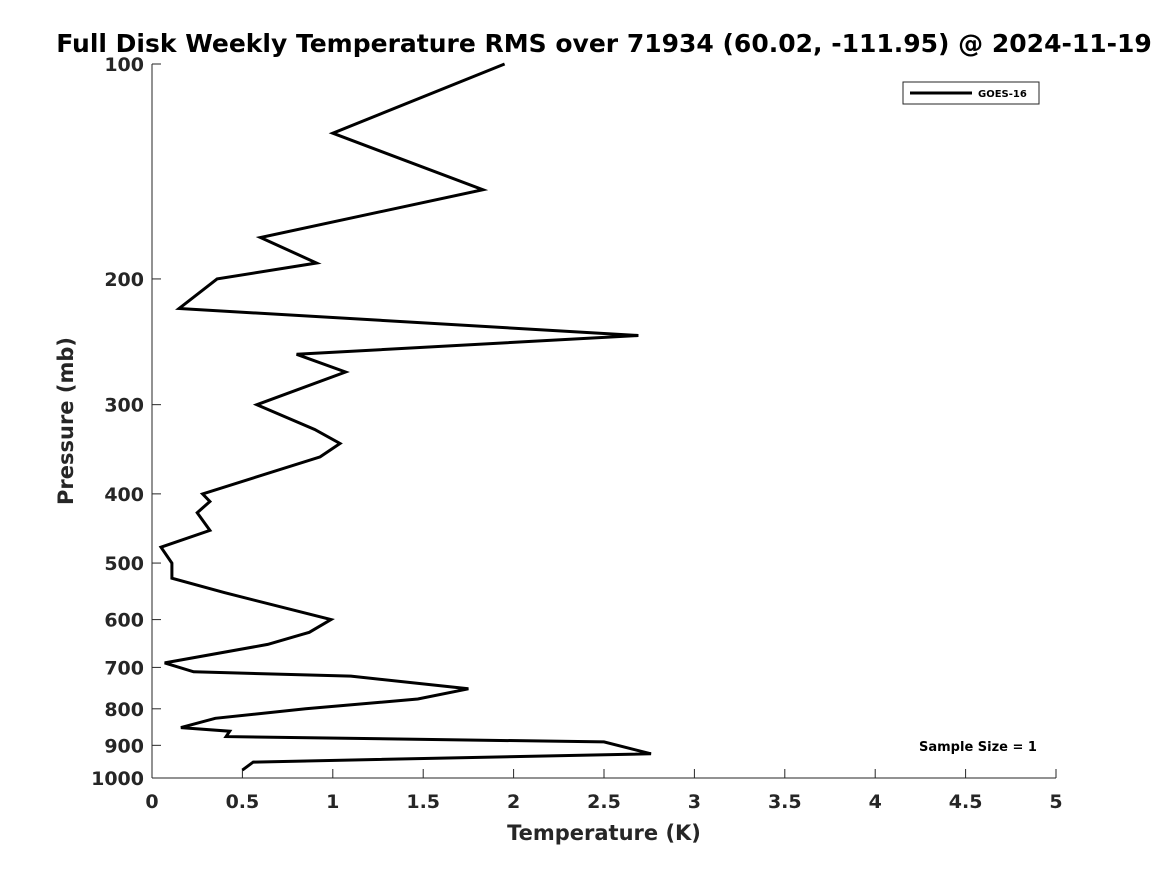 The width and height of the screenshot is (1167, 875). Describe the element at coordinates (971, 93) in the screenshot. I see `legend: GOES-16` at that location.